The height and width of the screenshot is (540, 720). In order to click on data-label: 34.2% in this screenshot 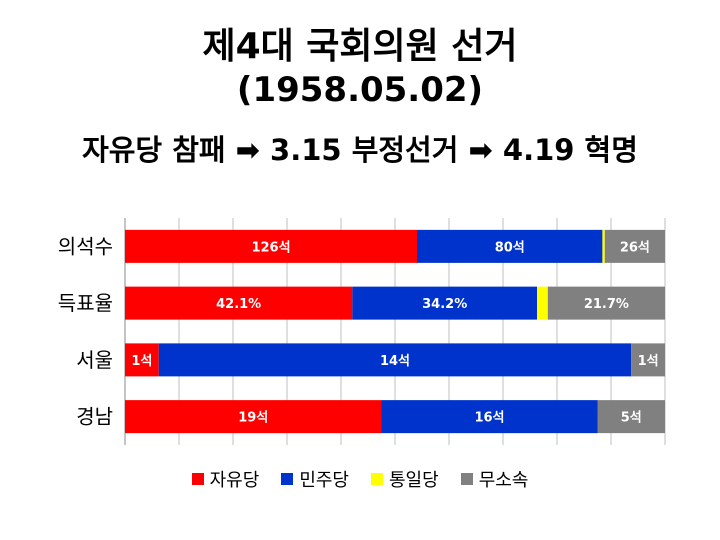, I will do `click(444, 304)`.